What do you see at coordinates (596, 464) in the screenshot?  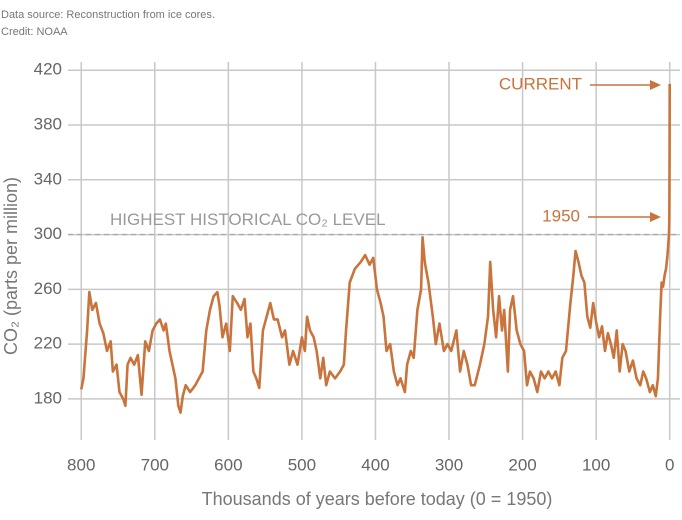 I see `x-tick-label: 100` at bounding box center [596, 464].